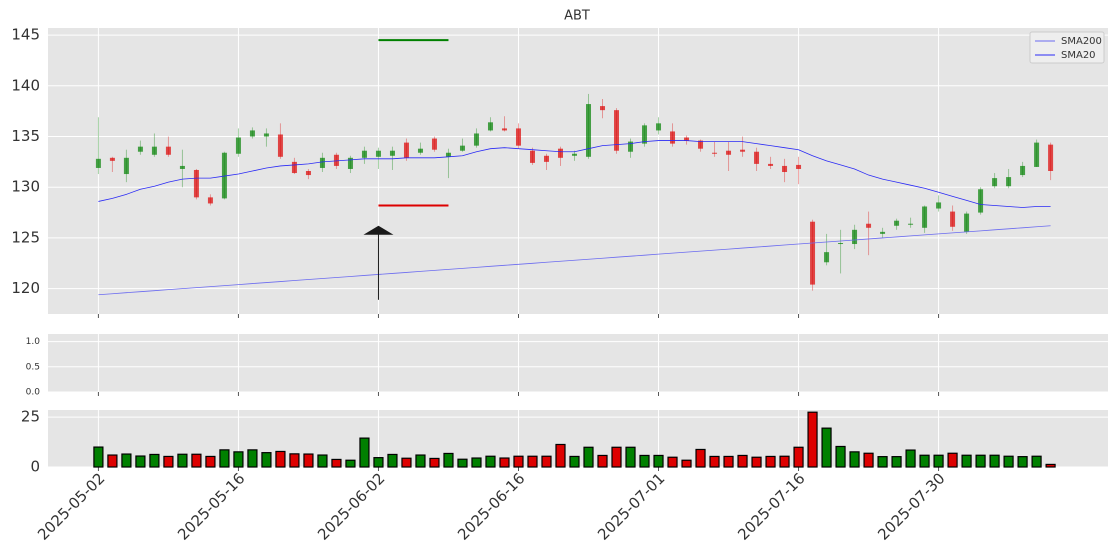 The height and width of the screenshot is (560, 1120). Describe the element at coordinates (378, 230) in the screenshot. I see `arrow-head` at that location.